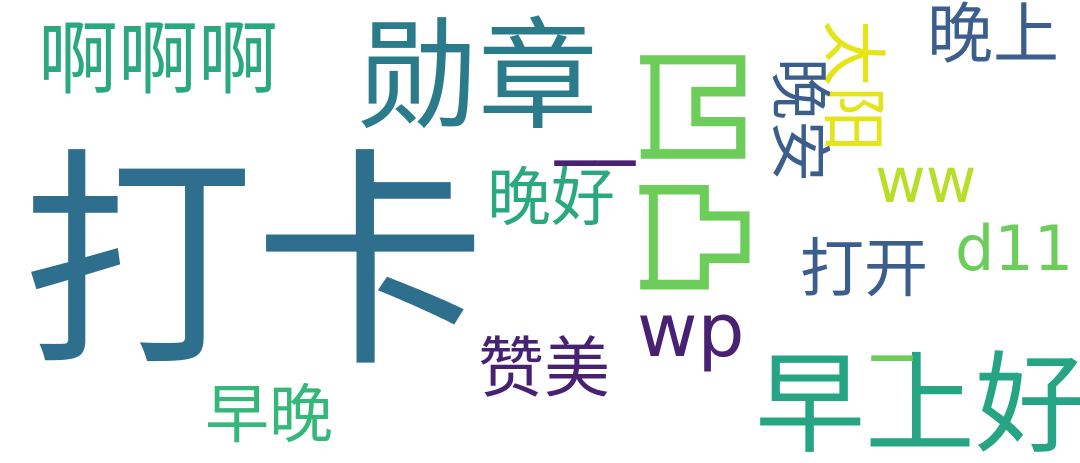  Describe the element at coordinates (269, 416) in the screenshot. I see `word-zaowan: 早晚` at that location.